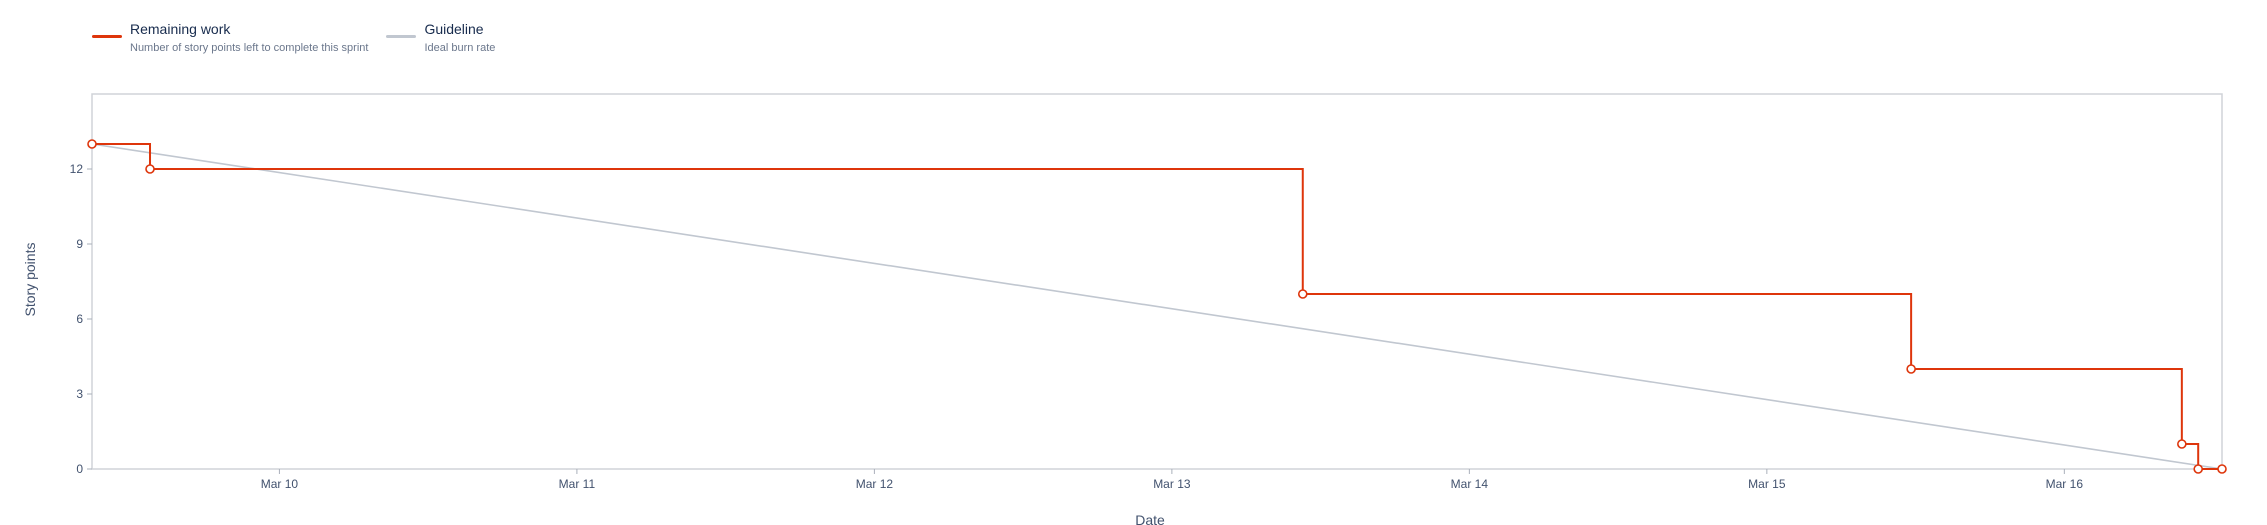 This screenshot has height=525, width=2267. What do you see at coordinates (280, 484) in the screenshot?
I see `x-tick-label: Mar 10` at bounding box center [280, 484].